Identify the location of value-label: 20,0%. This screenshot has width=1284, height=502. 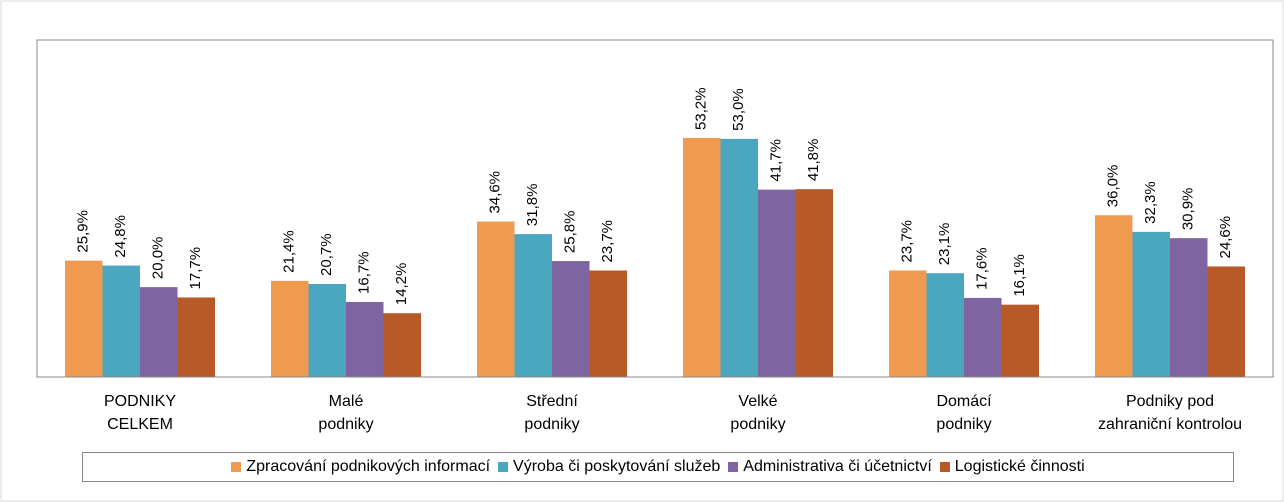
(158, 258).